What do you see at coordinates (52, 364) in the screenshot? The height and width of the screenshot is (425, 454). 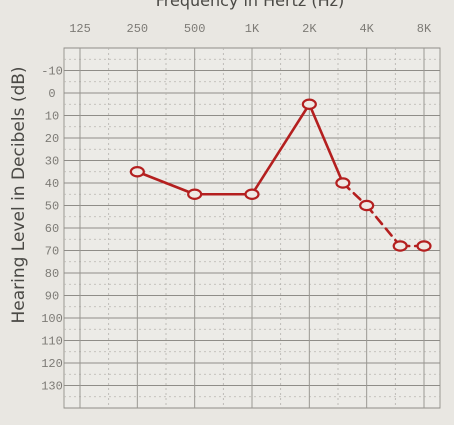 I see `y-tick-label: 120` at bounding box center [52, 364].